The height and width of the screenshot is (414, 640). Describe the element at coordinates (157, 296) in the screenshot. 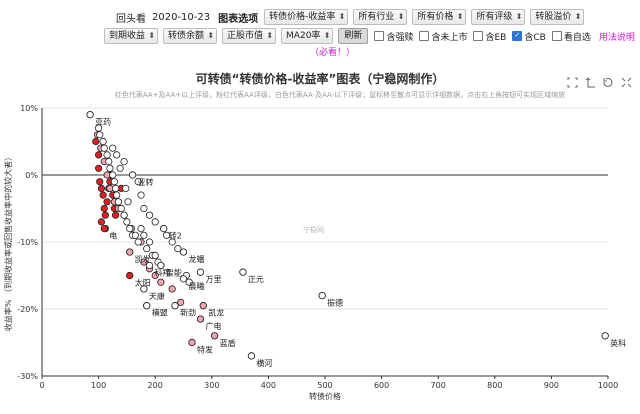

I see `point-label: 天康` at that location.